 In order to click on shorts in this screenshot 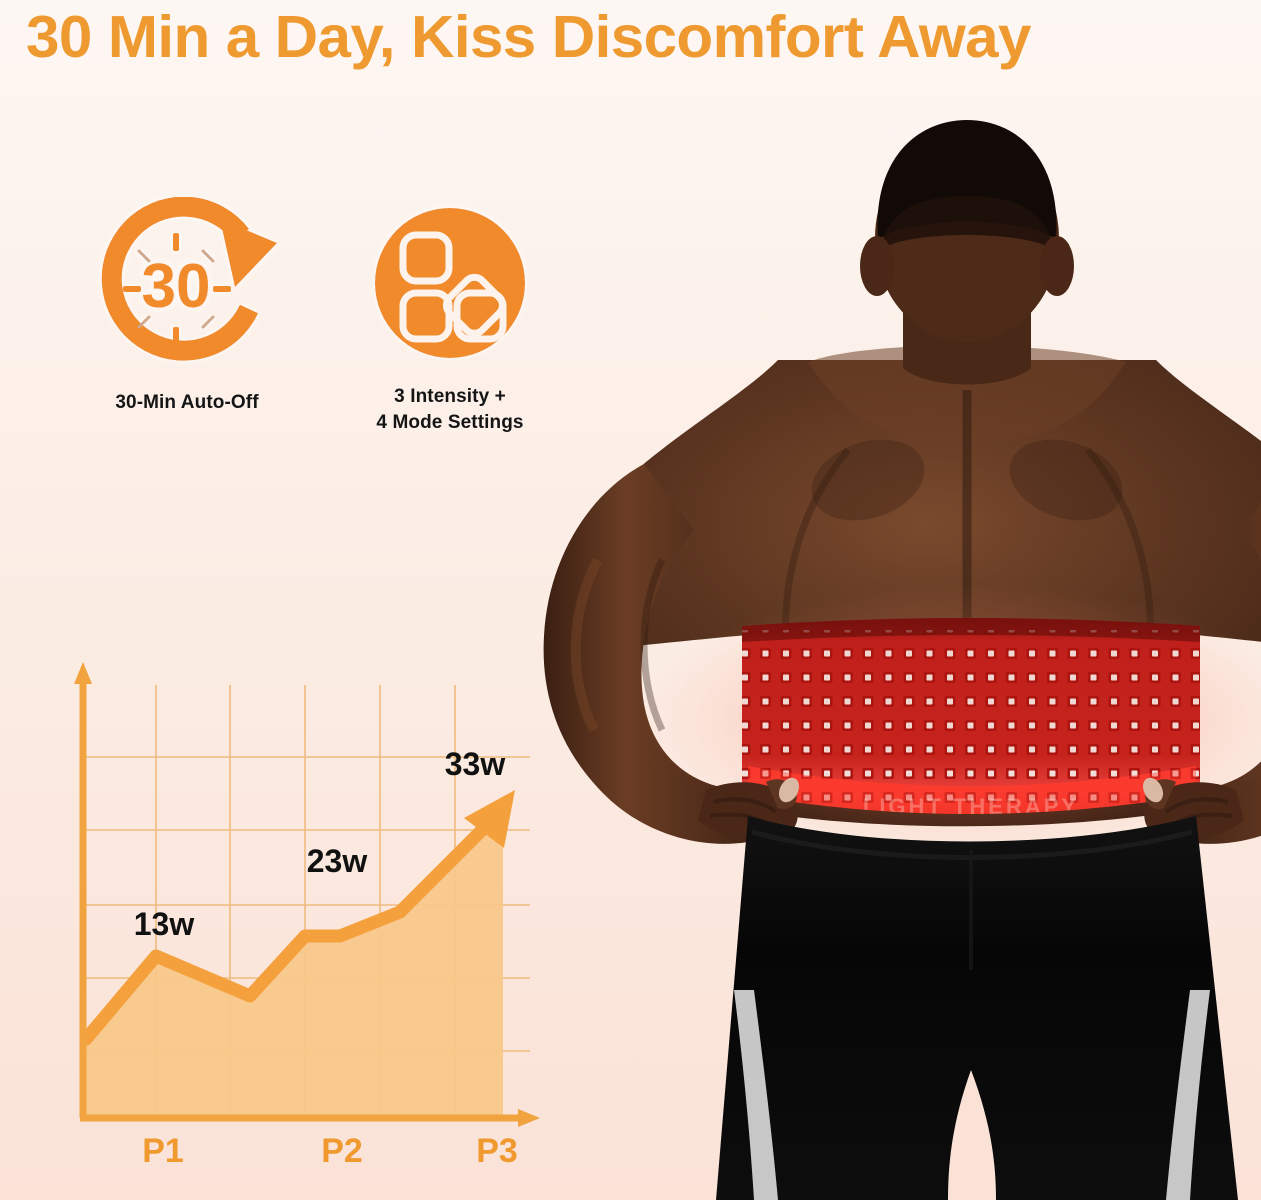, I will do `click(977, 1008)`.